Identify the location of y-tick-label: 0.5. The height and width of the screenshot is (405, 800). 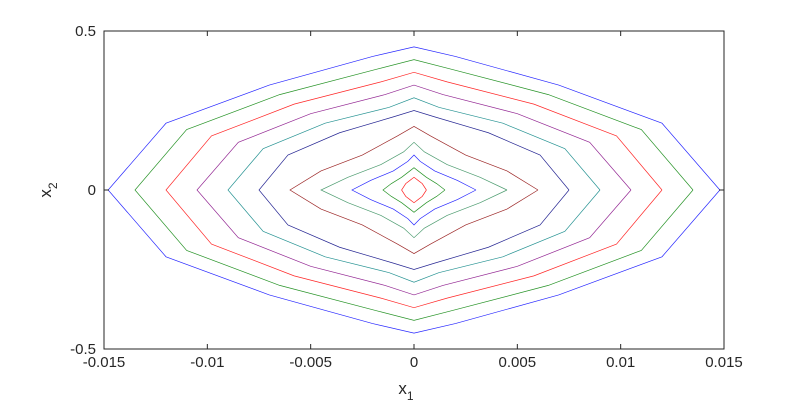
(85, 31).